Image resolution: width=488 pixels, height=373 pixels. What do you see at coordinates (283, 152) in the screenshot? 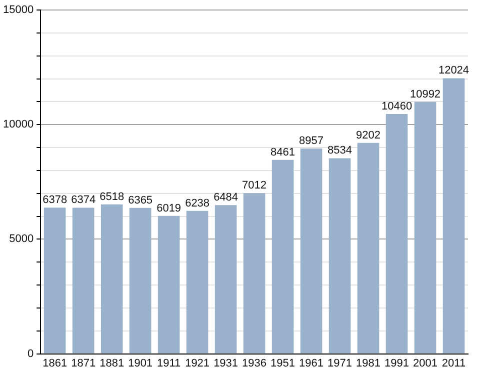
I see `data-label: 8461` at bounding box center [283, 152].